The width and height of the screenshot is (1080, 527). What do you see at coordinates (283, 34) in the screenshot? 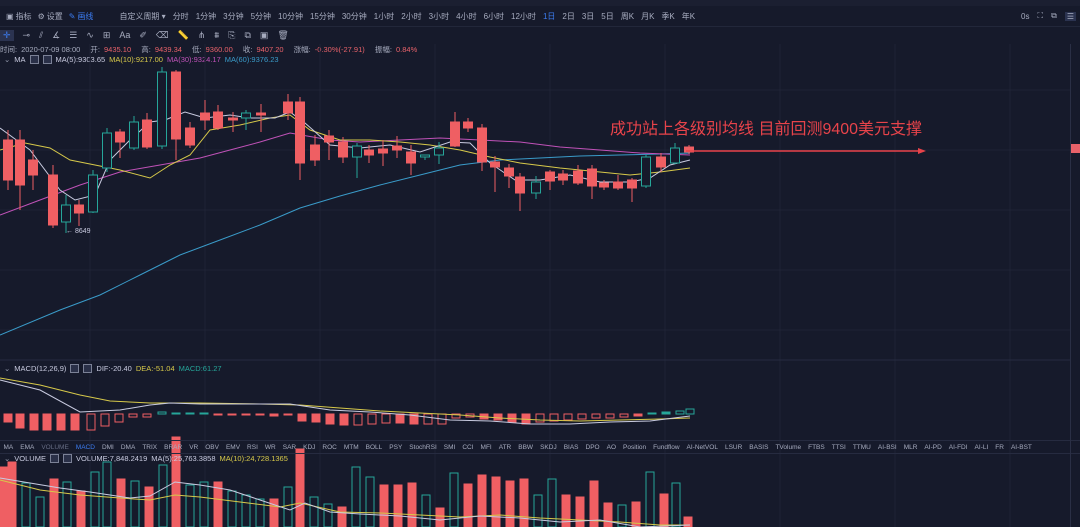
I see `trash-icon: 🗑` at bounding box center [283, 34].